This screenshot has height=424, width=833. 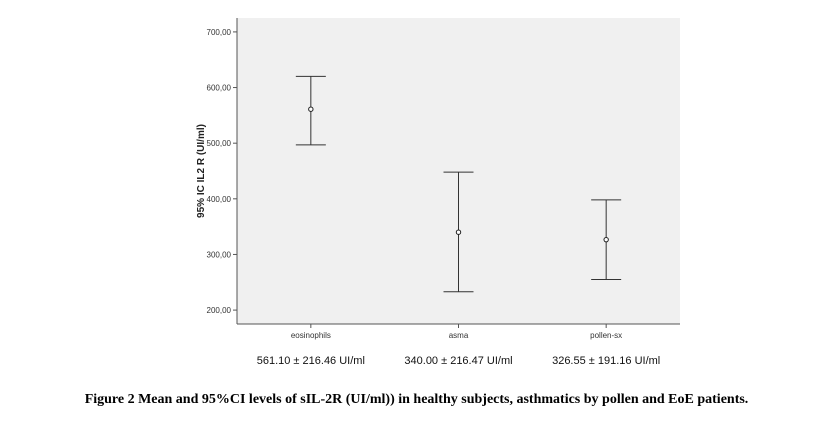 I want to click on y-tick-label: 500,00, so click(x=219, y=143).